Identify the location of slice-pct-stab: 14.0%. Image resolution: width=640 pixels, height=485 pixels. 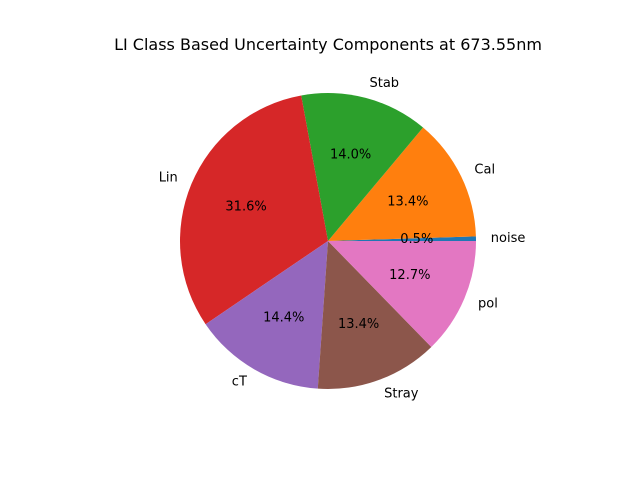
(350, 155).